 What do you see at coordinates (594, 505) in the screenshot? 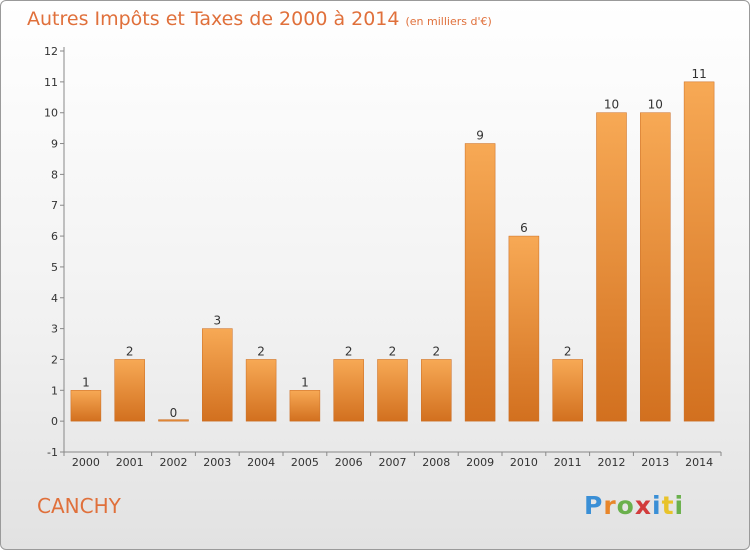
I see `logo-letter: P` at bounding box center [594, 505].